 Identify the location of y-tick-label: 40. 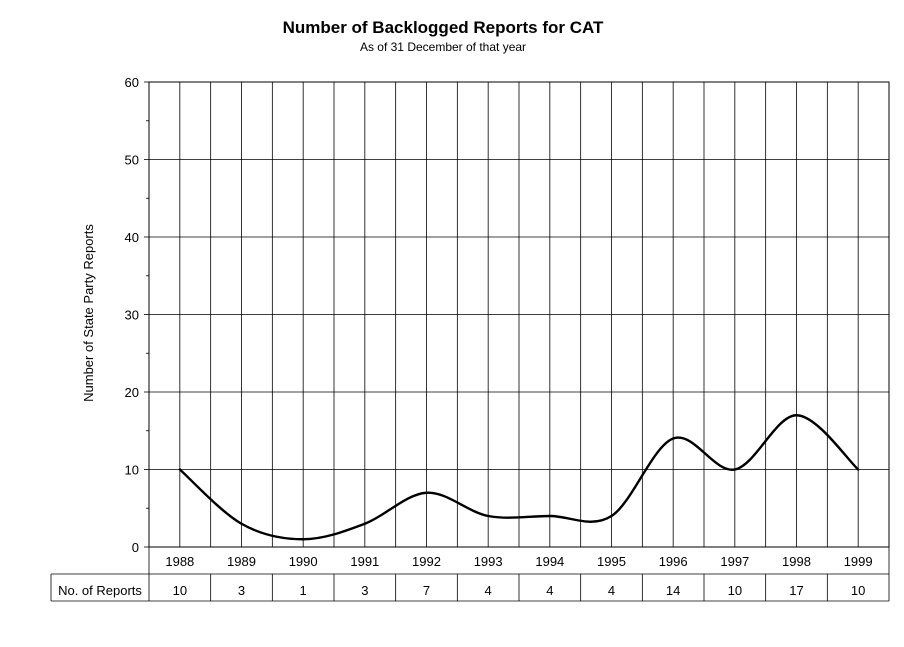
(132, 237).